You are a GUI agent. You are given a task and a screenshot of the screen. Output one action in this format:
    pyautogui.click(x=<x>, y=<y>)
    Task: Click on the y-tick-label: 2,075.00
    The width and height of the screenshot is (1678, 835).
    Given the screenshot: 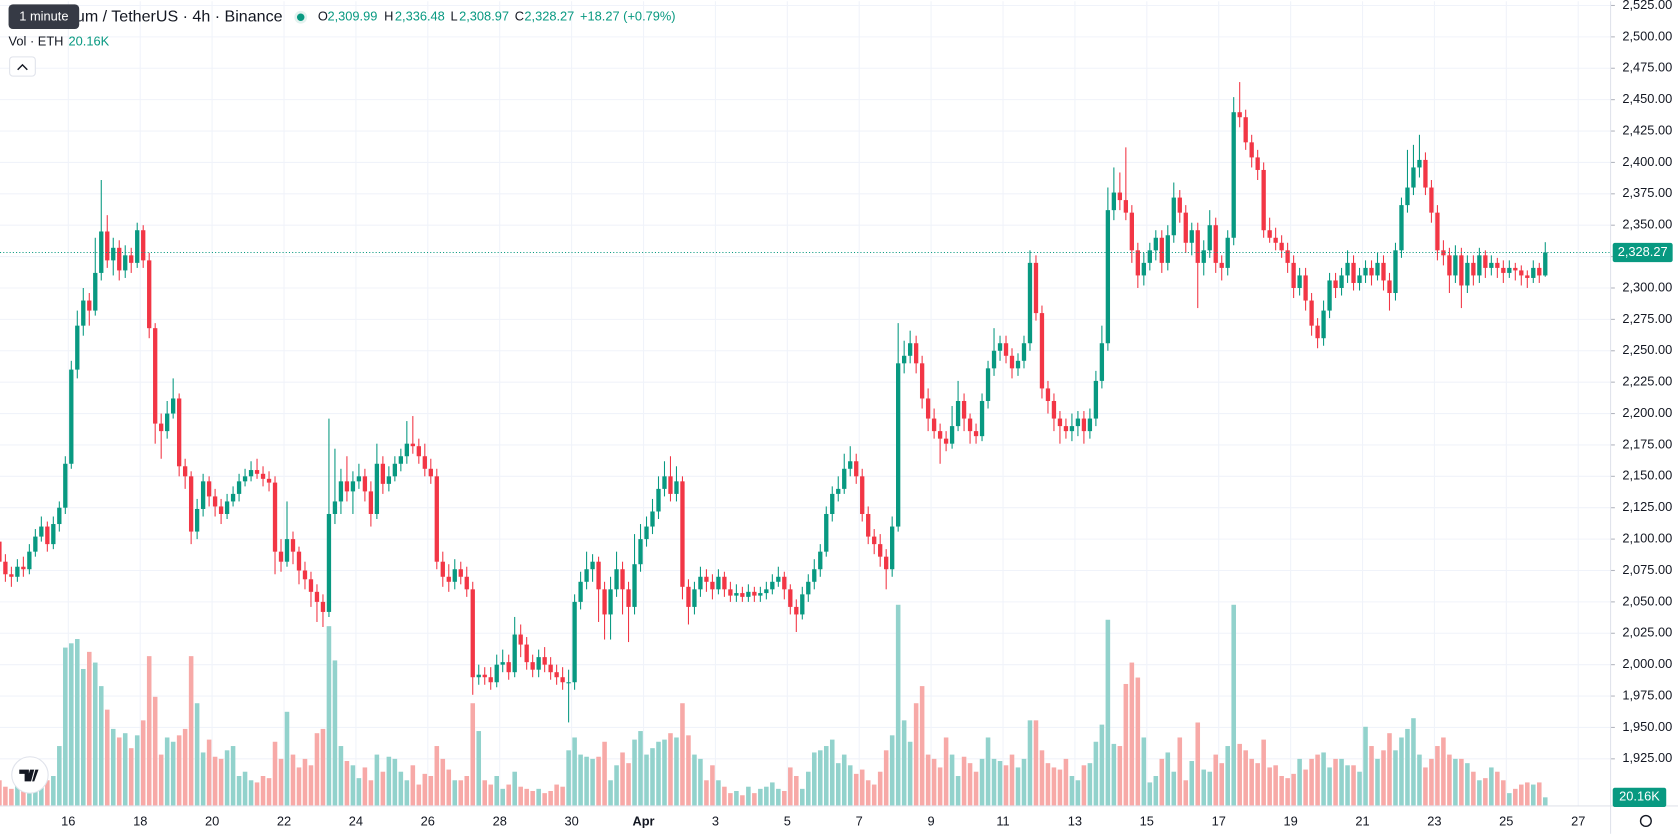 What is the action you would take?
    pyautogui.click(x=1647, y=569)
    